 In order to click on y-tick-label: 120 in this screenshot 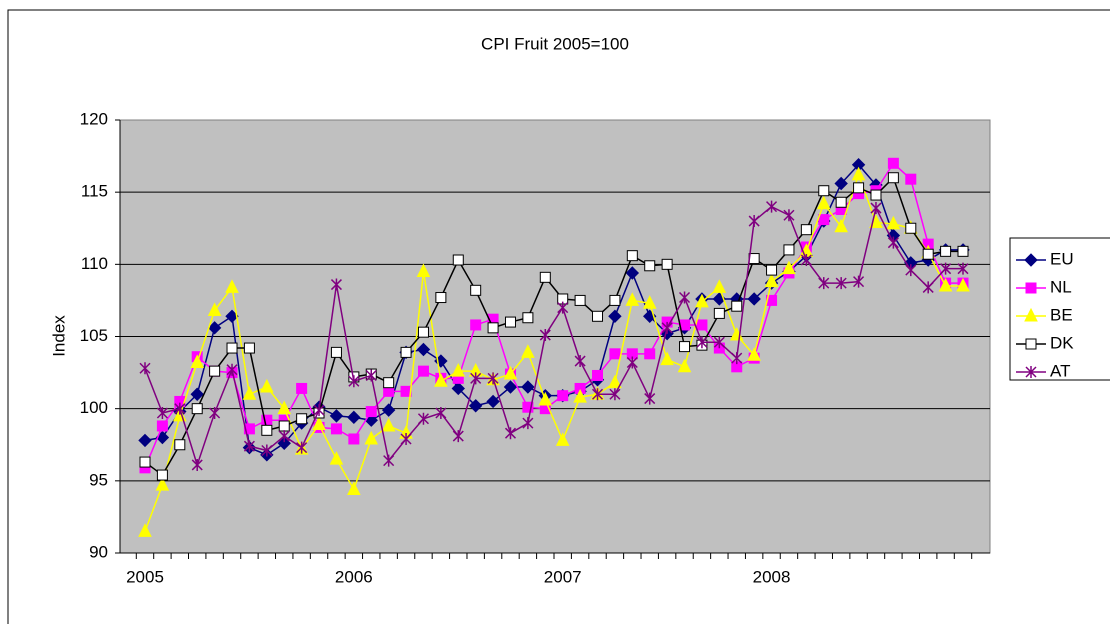, I will do `click(94, 118)`.